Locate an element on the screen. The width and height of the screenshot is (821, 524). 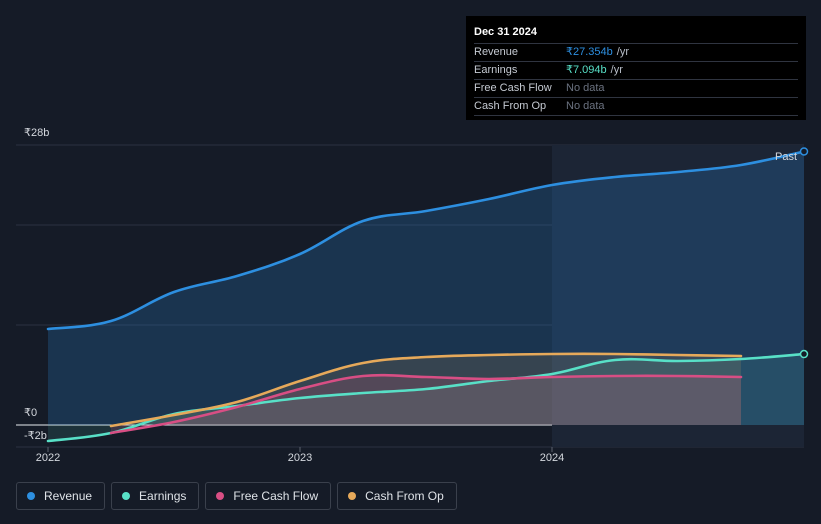
legend-label: Cash From Op is located at coordinates (404, 496).